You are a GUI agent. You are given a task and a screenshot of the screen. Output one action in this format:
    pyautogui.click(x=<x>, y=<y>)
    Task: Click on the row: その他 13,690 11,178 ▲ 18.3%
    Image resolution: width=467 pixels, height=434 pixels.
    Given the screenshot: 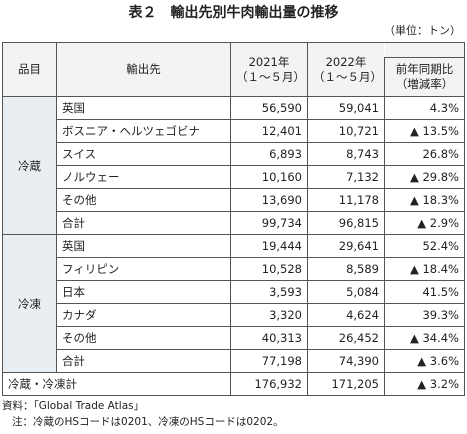 What is the action you would take?
    pyautogui.click(x=234, y=200)
    